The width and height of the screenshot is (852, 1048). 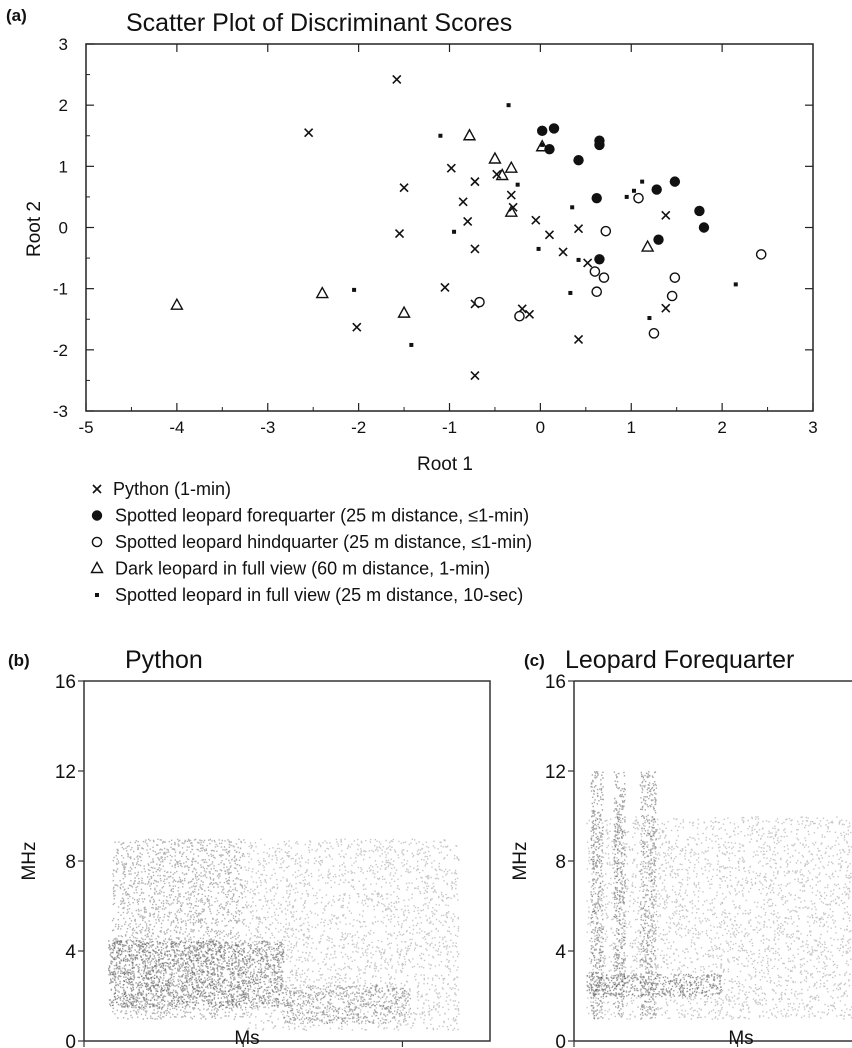 What do you see at coordinates (97, 542) in the screenshot?
I see `legend-marker-open-circle` at bounding box center [97, 542].